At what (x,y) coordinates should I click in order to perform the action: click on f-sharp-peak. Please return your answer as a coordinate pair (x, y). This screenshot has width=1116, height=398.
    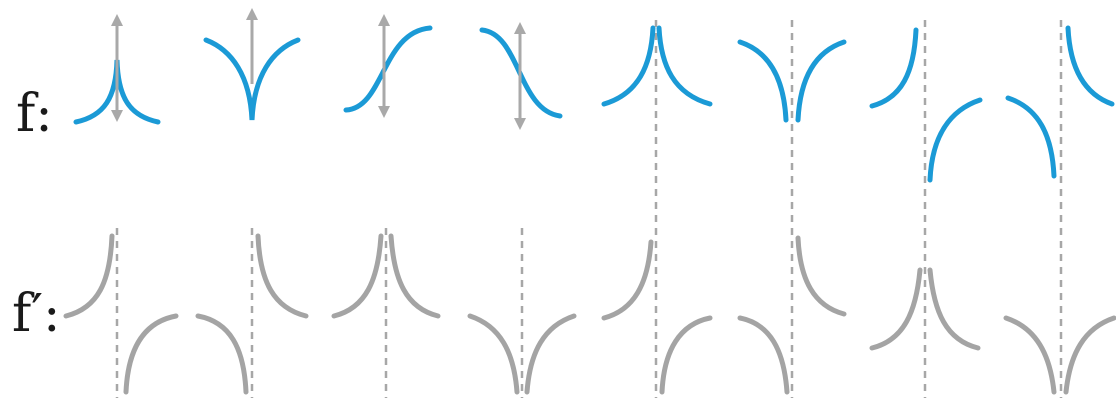
    Looking at the image, I should click on (657, 66).